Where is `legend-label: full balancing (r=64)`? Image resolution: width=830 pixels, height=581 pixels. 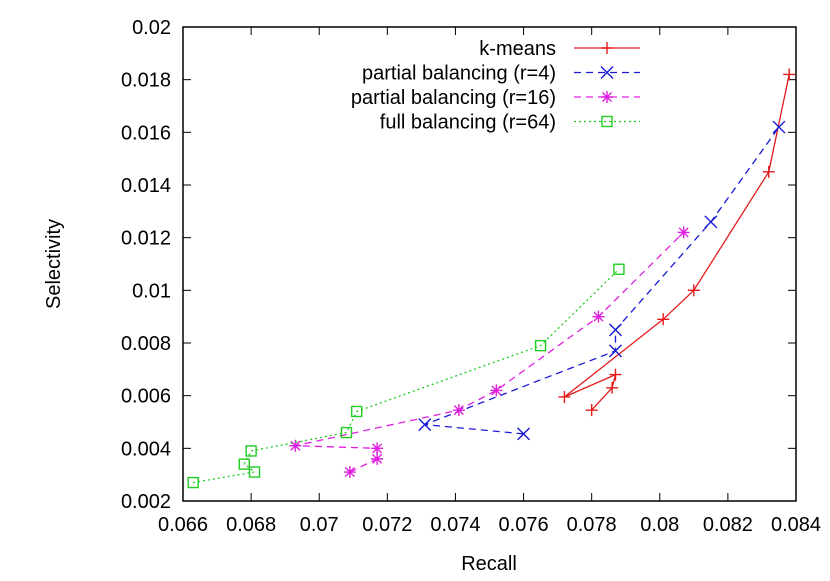 legend-label: full balancing (r=64) is located at coordinates (468, 123).